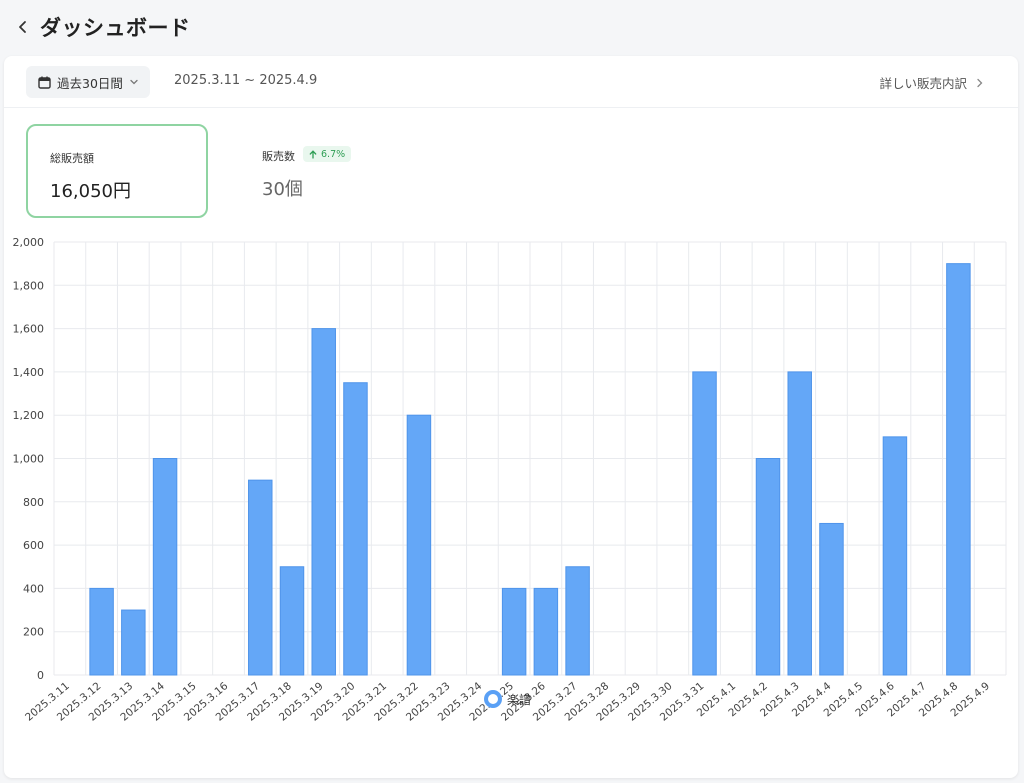 The image size is (1024, 783). I want to click on y-tick-label: 800, so click(33, 502).